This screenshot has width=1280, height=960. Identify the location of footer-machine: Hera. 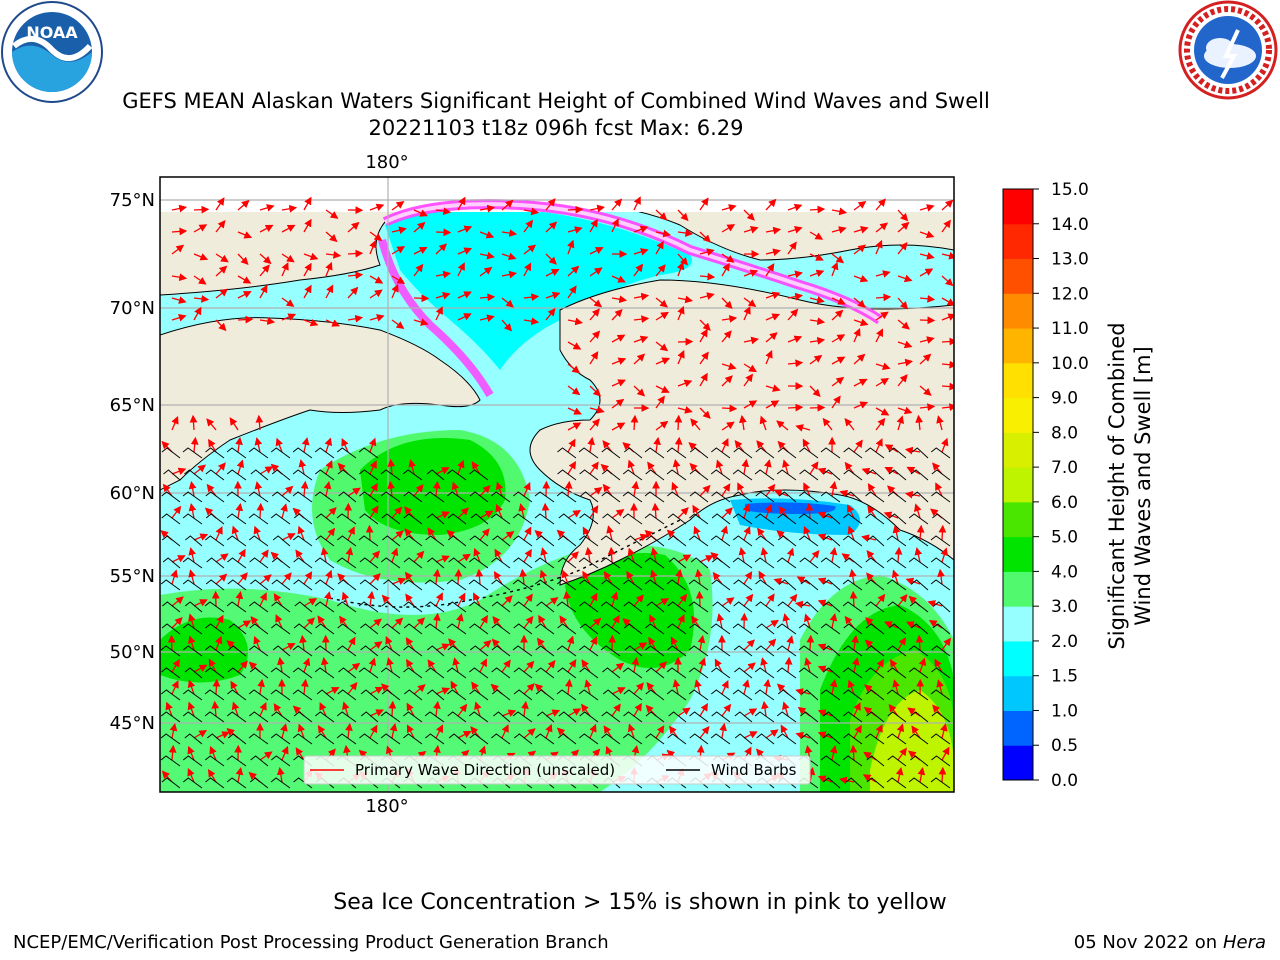
(1244, 942).